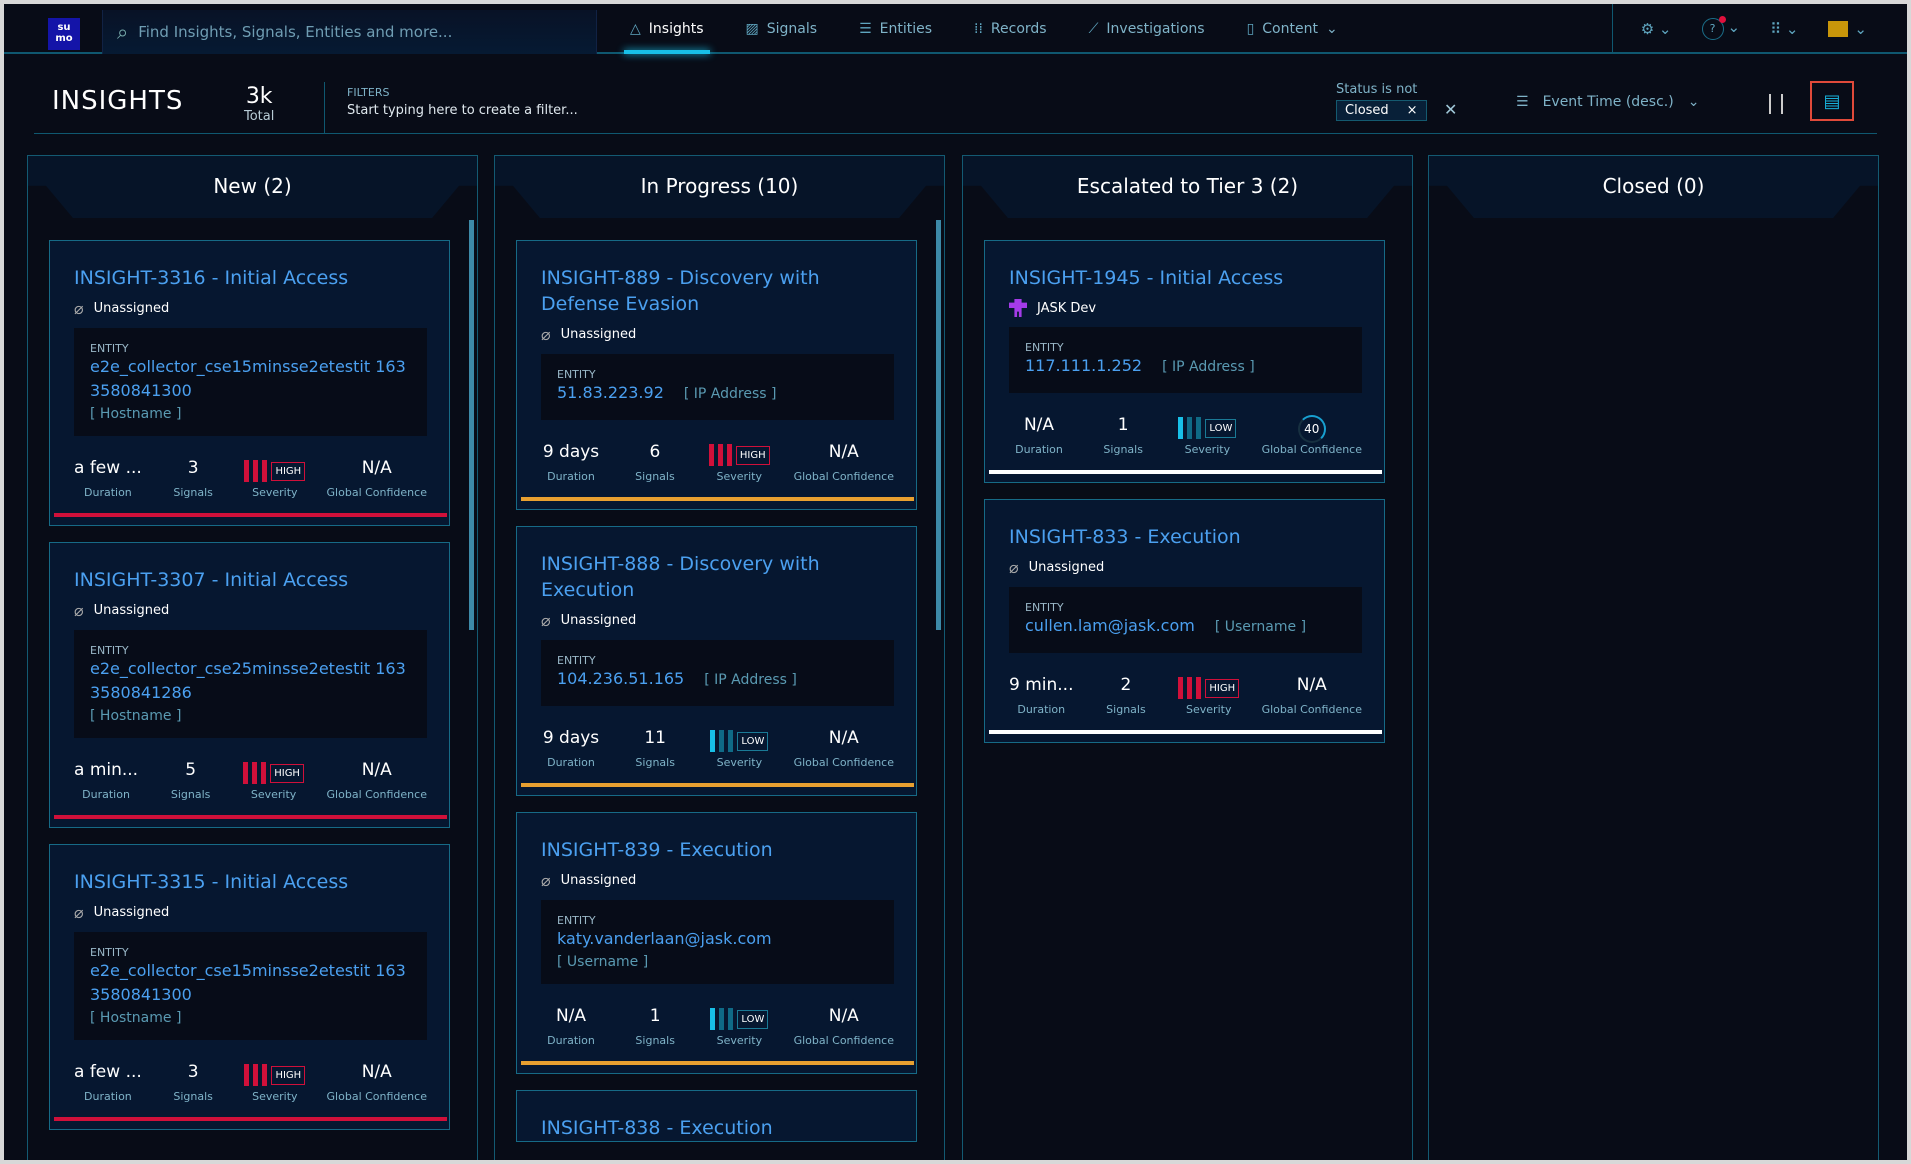 The image size is (1911, 1164). I want to click on duration: a min... Duration, so click(106, 780).